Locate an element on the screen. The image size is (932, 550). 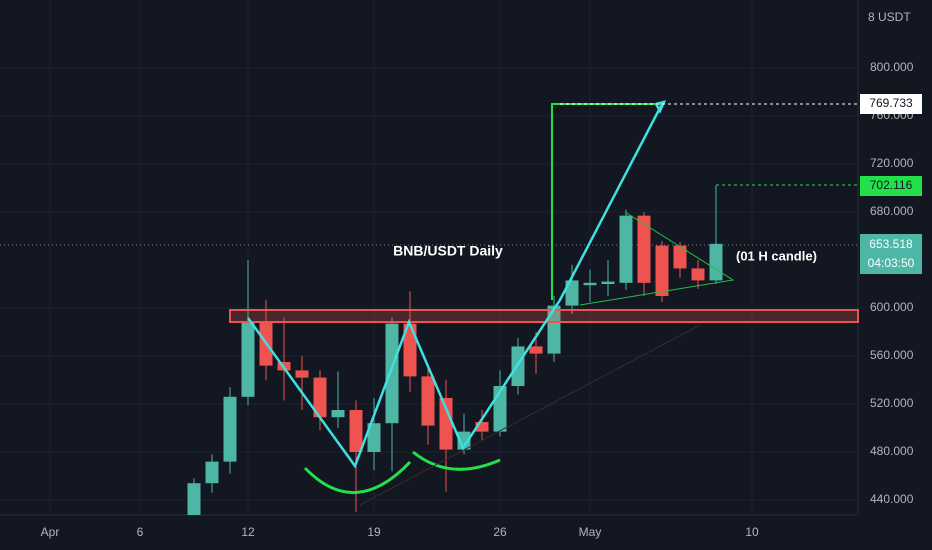
high-price: 702.116 is located at coordinates (891, 185).